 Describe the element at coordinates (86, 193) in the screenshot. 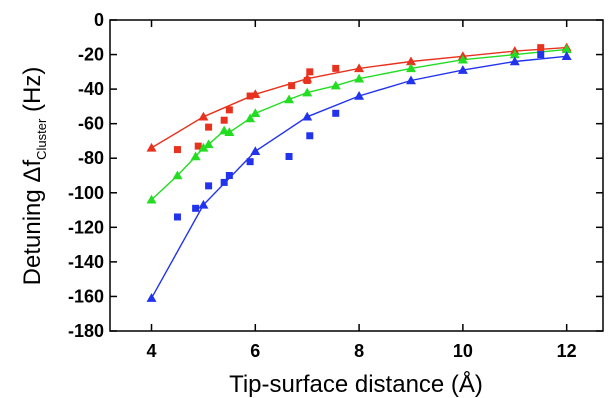

I see `y-tick-label-5: -100` at that location.